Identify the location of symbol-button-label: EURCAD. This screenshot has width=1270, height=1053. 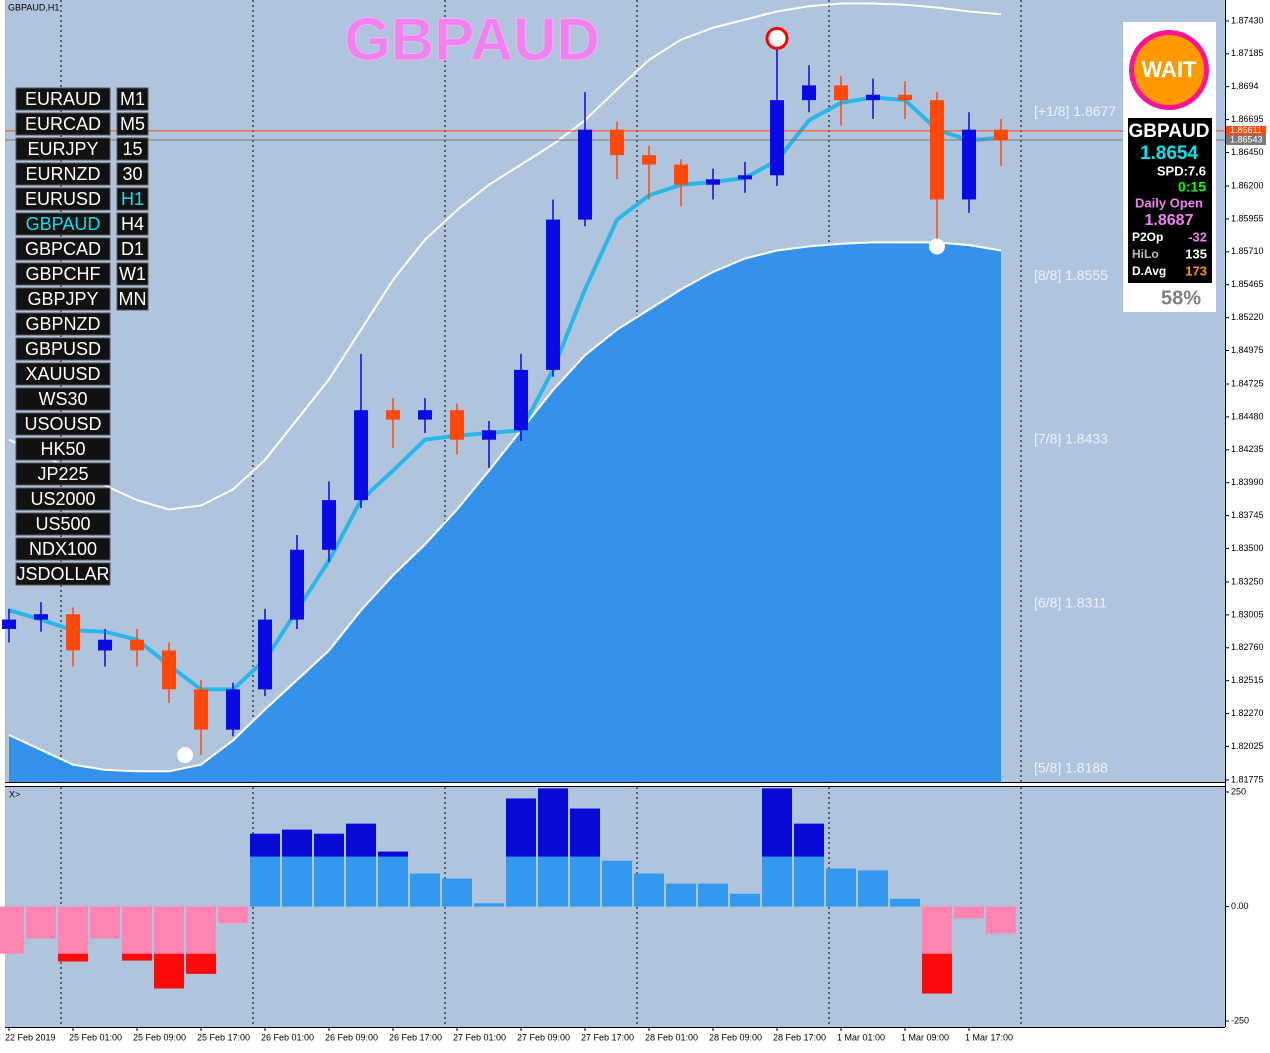
(63, 124).